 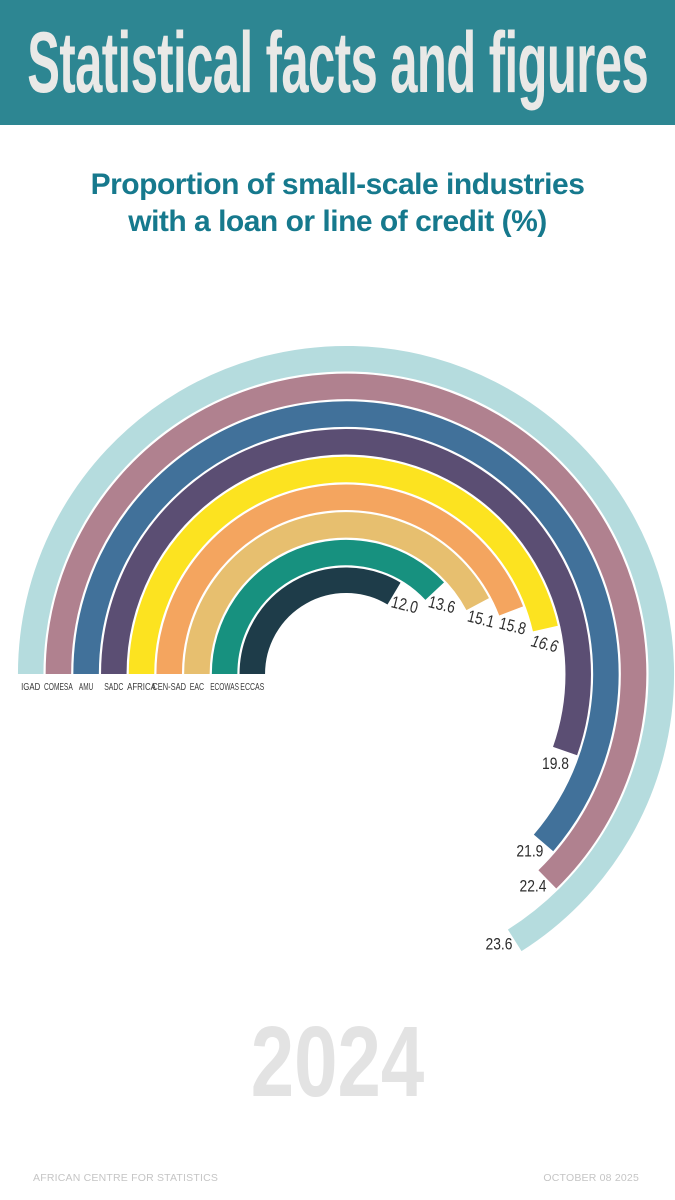 What do you see at coordinates (529, 850) in the screenshot?
I see `value-label-amu: 21.9` at bounding box center [529, 850].